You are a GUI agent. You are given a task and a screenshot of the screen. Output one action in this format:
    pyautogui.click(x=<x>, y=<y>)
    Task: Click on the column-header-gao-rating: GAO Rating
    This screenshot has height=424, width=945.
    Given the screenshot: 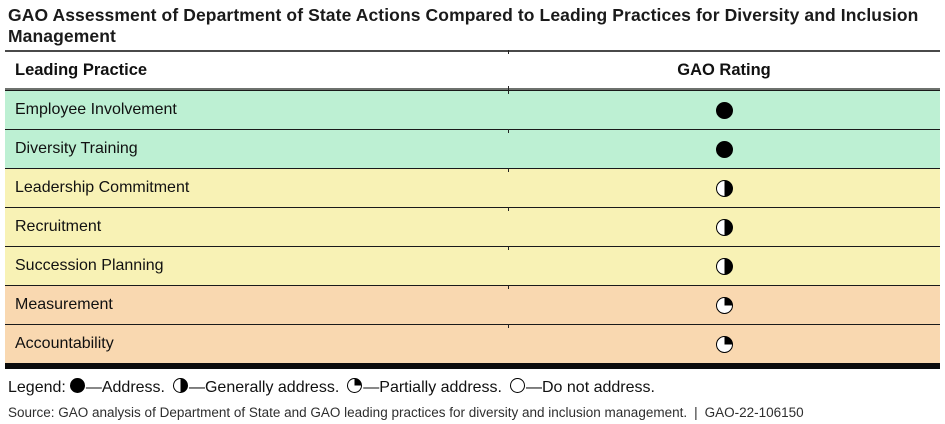 What is the action you would take?
    pyautogui.click(x=724, y=69)
    